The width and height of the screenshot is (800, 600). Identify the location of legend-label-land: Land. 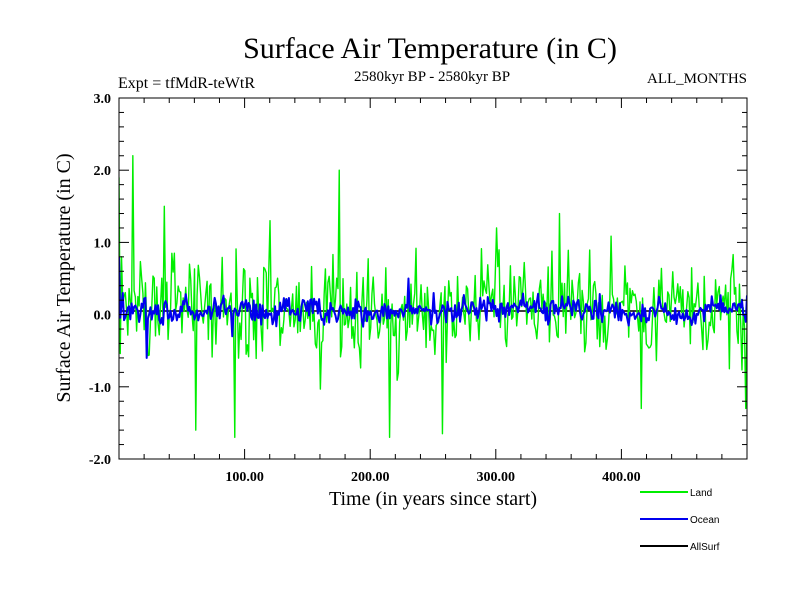
(701, 493).